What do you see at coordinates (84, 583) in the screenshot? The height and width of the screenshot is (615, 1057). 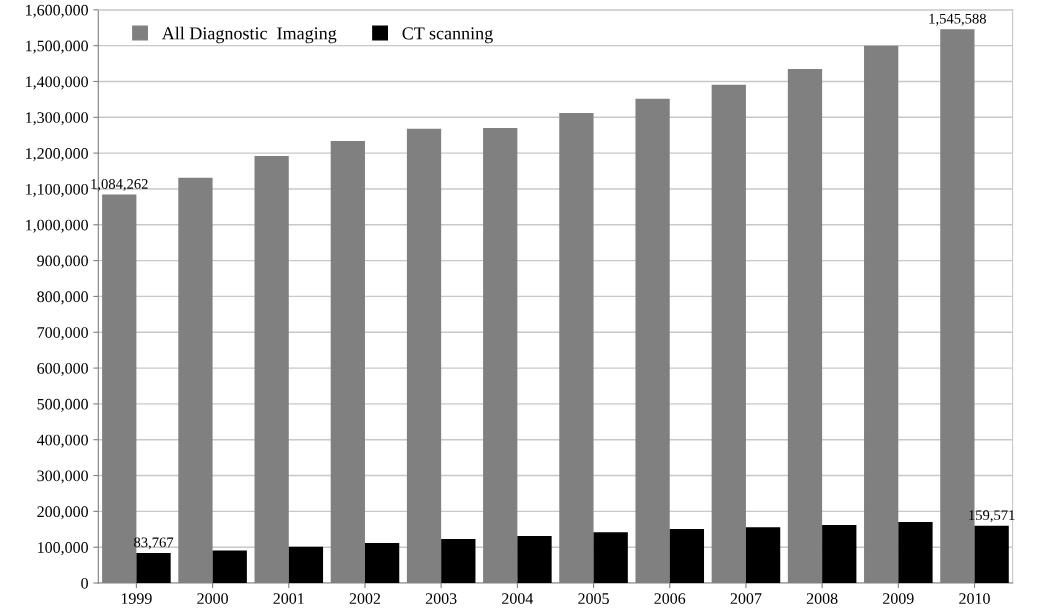 I see `y-tick-label: 0` at bounding box center [84, 583].